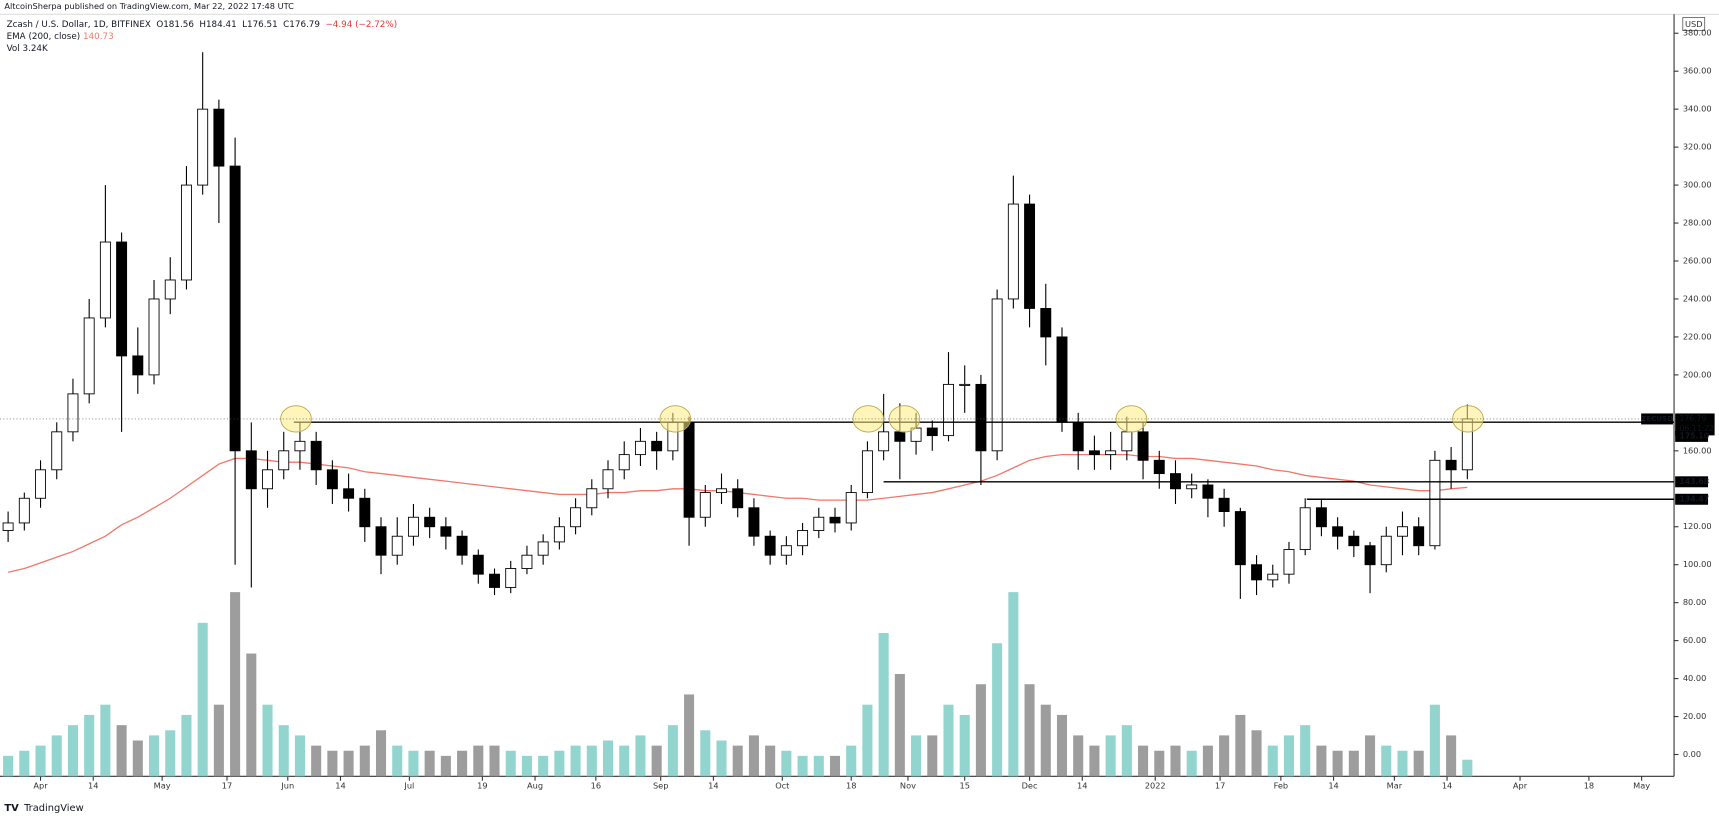 The height and width of the screenshot is (818, 1719). What do you see at coordinates (908, 786) in the screenshot?
I see `x-tick-label: Nov` at bounding box center [908, 786].